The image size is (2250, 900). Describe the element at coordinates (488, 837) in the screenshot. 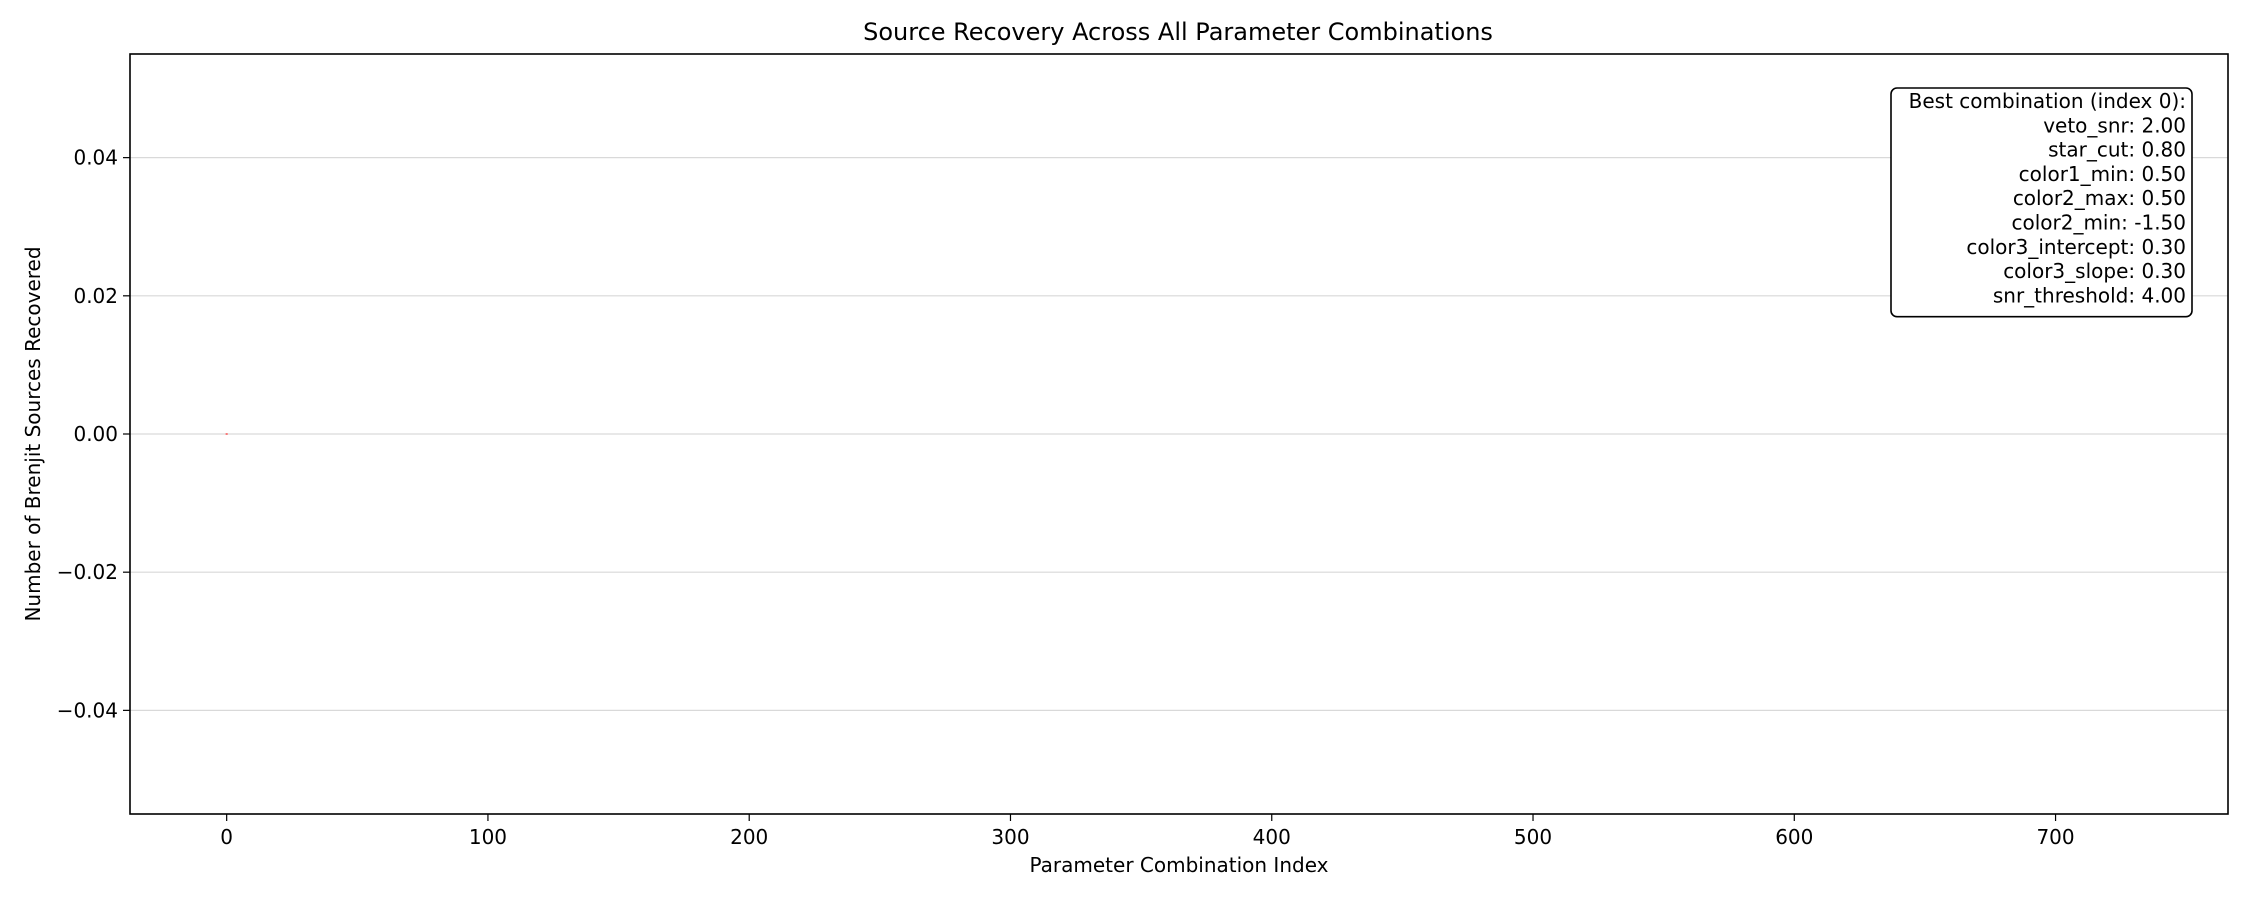

I see `x-tick-label: 100` at that location.